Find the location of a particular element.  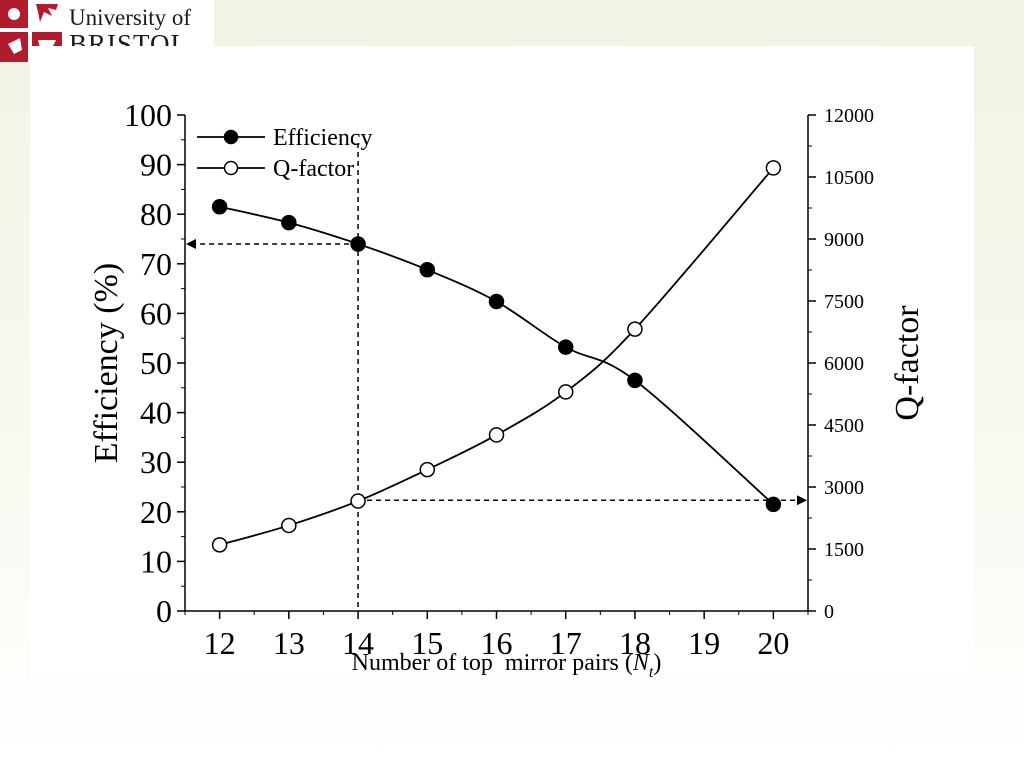

y2-tick-label: 7500 is located at coordinates (844, 302).